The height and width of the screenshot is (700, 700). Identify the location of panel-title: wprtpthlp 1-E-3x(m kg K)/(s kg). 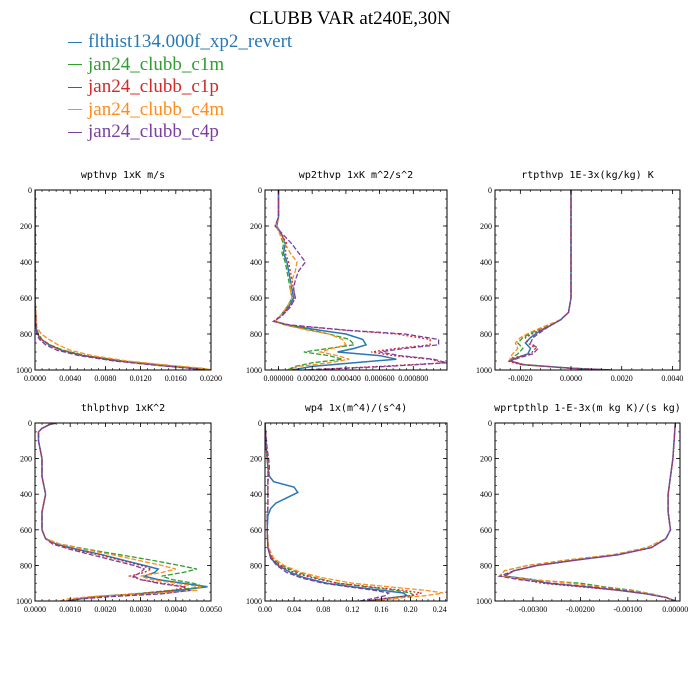
(587, 408).